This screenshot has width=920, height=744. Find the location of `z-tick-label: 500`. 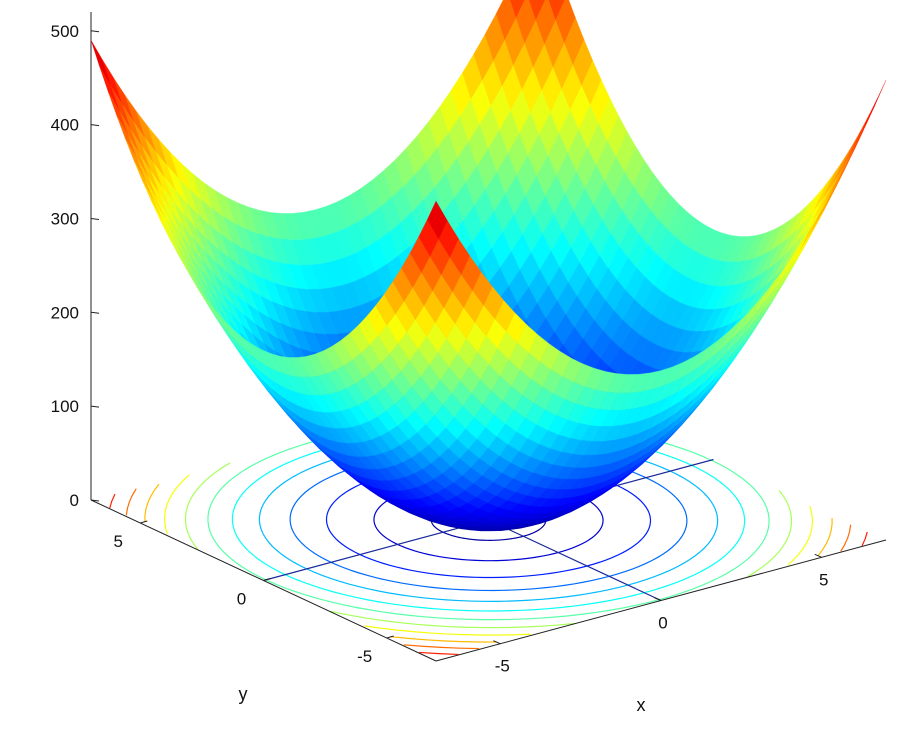

z-tick-label: 500 is located at coordinates (65, 31).